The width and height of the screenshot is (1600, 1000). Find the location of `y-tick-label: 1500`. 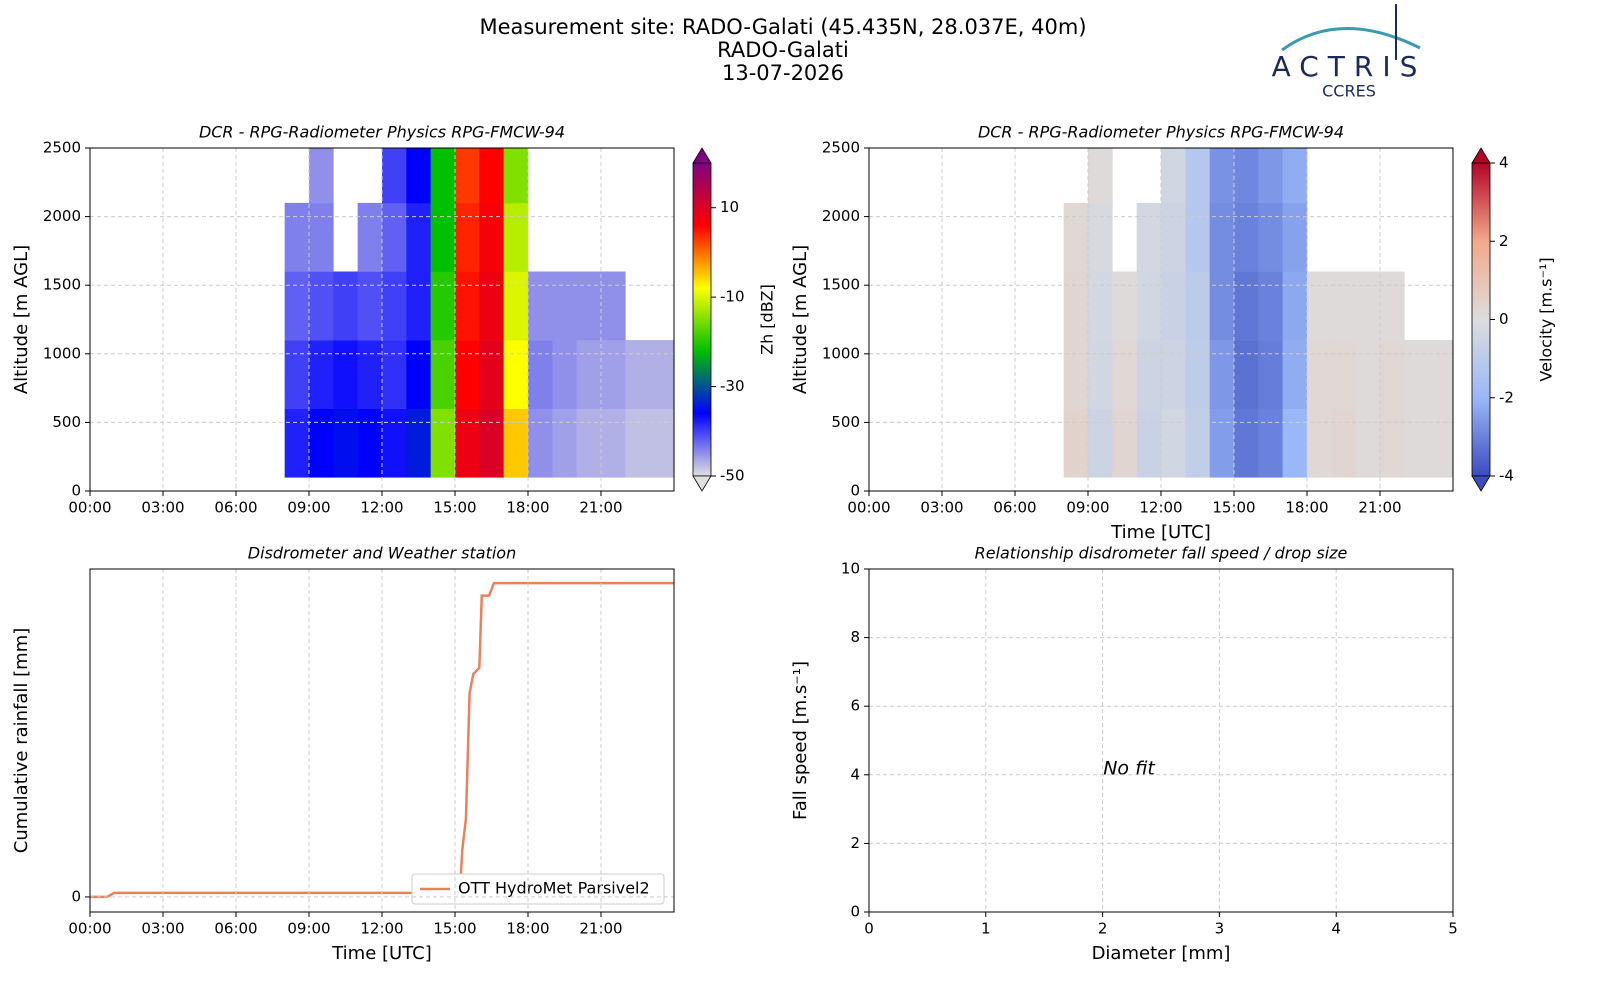

y-tick-label: 1500 is located at coordinates (62, 285).